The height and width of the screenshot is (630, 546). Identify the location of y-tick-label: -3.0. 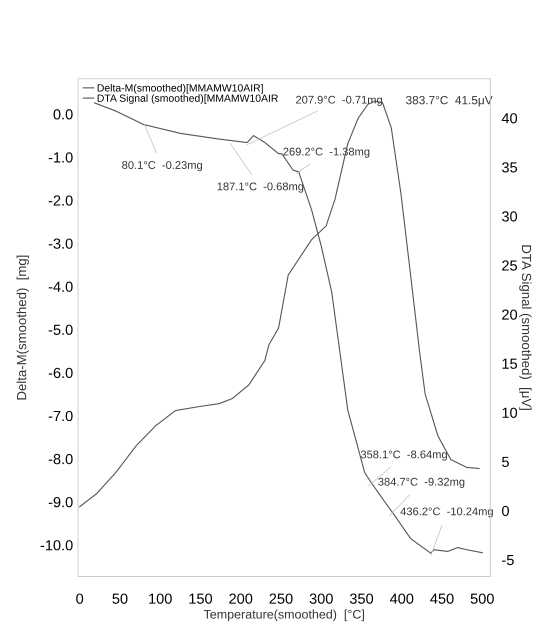
(60, 243).